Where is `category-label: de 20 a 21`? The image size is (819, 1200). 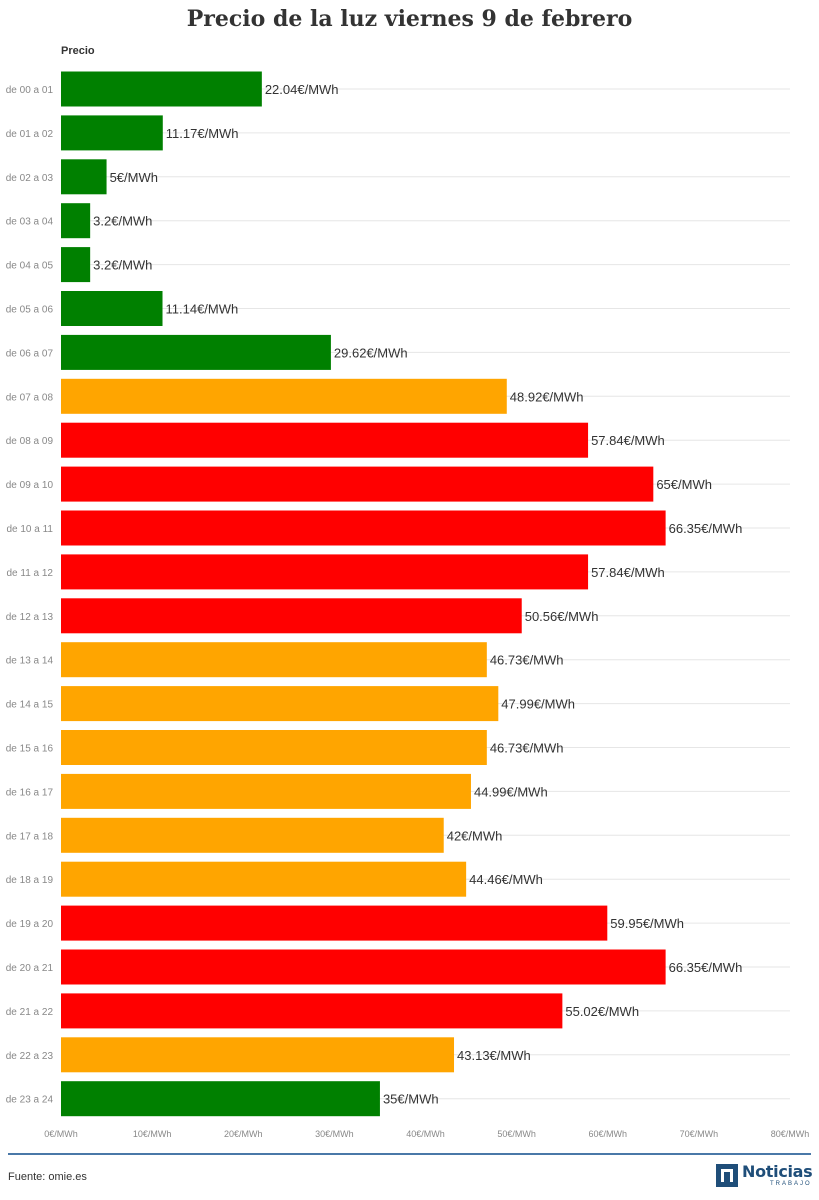
category-label: de 20 a 21 is located at coordinates (30, 968).